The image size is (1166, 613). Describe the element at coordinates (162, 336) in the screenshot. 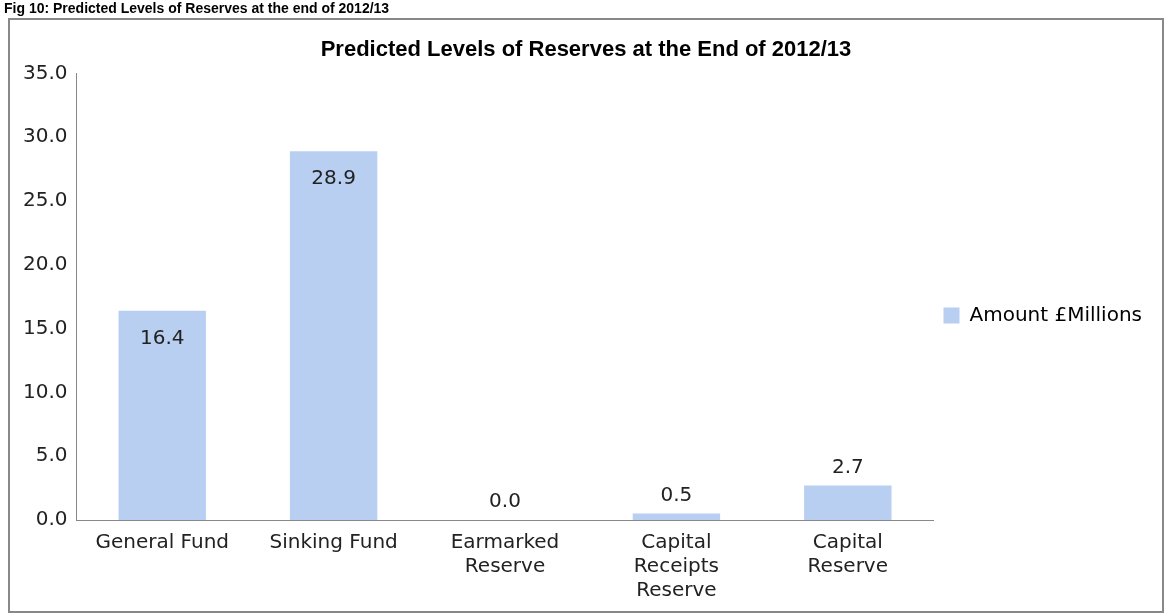

I see `data-label: 16.4` at that location.